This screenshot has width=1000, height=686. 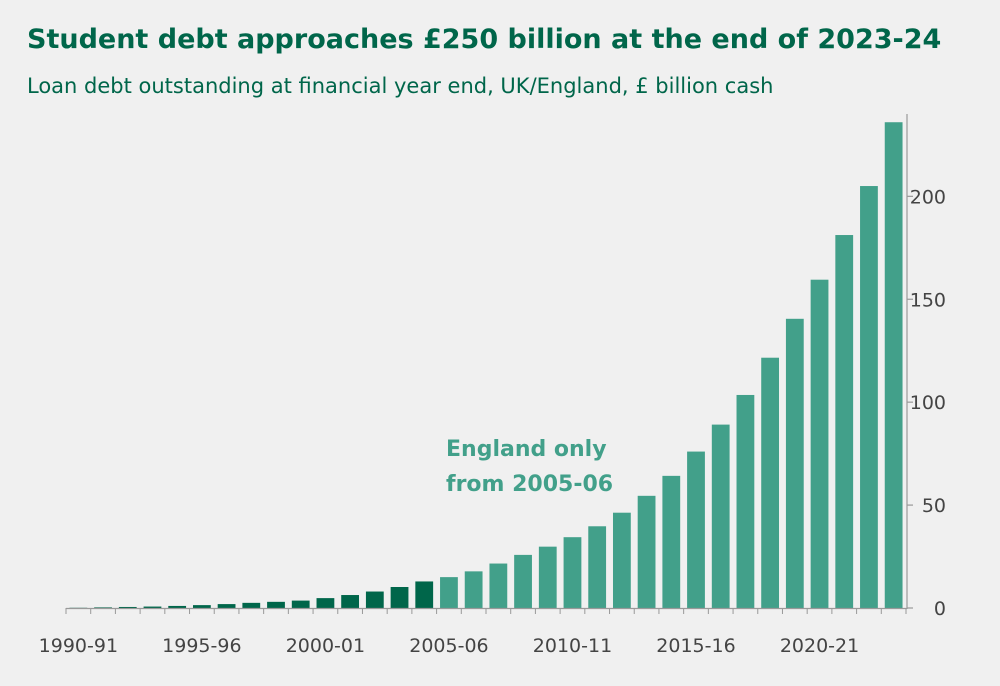 What do you see at coordinates (819, 646) in the screenshot?
I see `x-tick-label: 2020-21` at bounding box center [819, 646].